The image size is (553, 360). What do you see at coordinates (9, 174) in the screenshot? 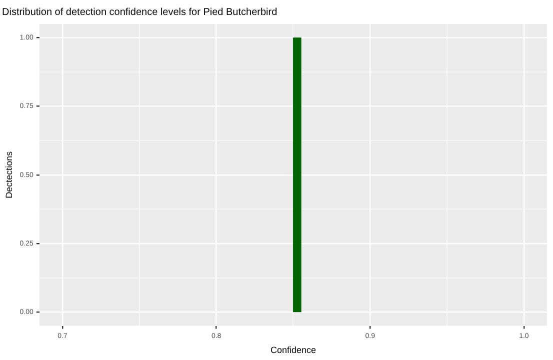
I see `y-axis-title: Dectections` at bounding box center [9, 174].